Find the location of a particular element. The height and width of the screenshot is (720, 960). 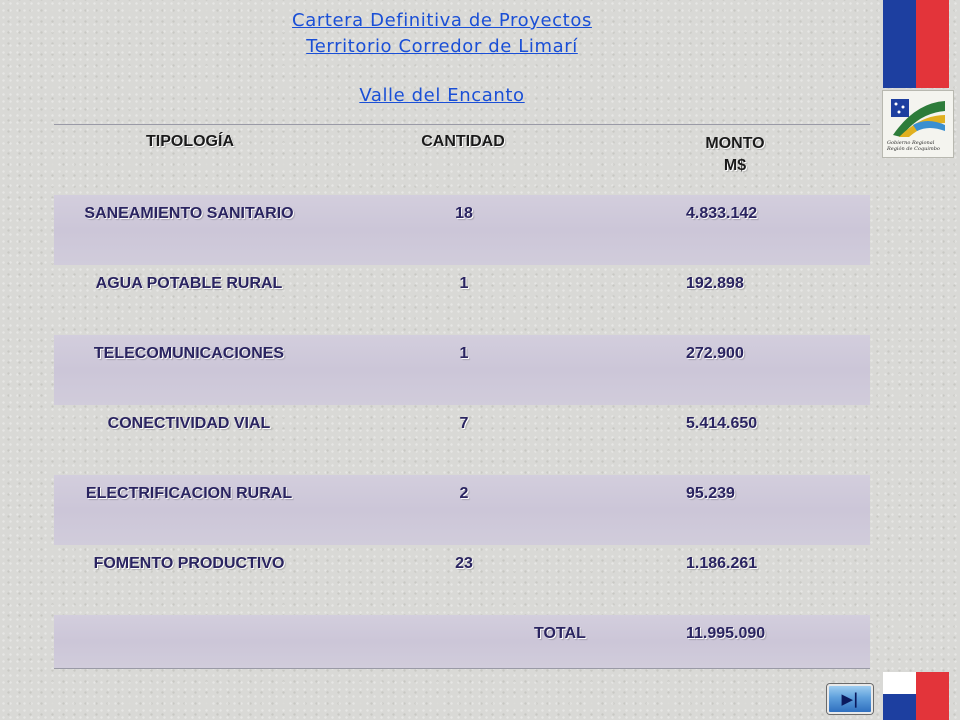

next-slide-button: ▶| is located at coordinates (850, 699).